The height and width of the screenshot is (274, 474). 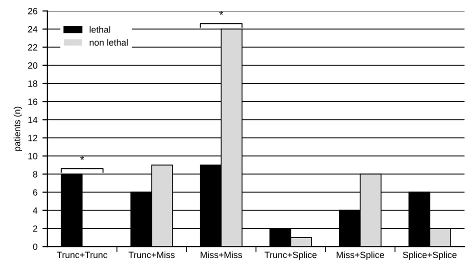 I want to click on y-axis-title: patients (n), so click(x=18, y=128).